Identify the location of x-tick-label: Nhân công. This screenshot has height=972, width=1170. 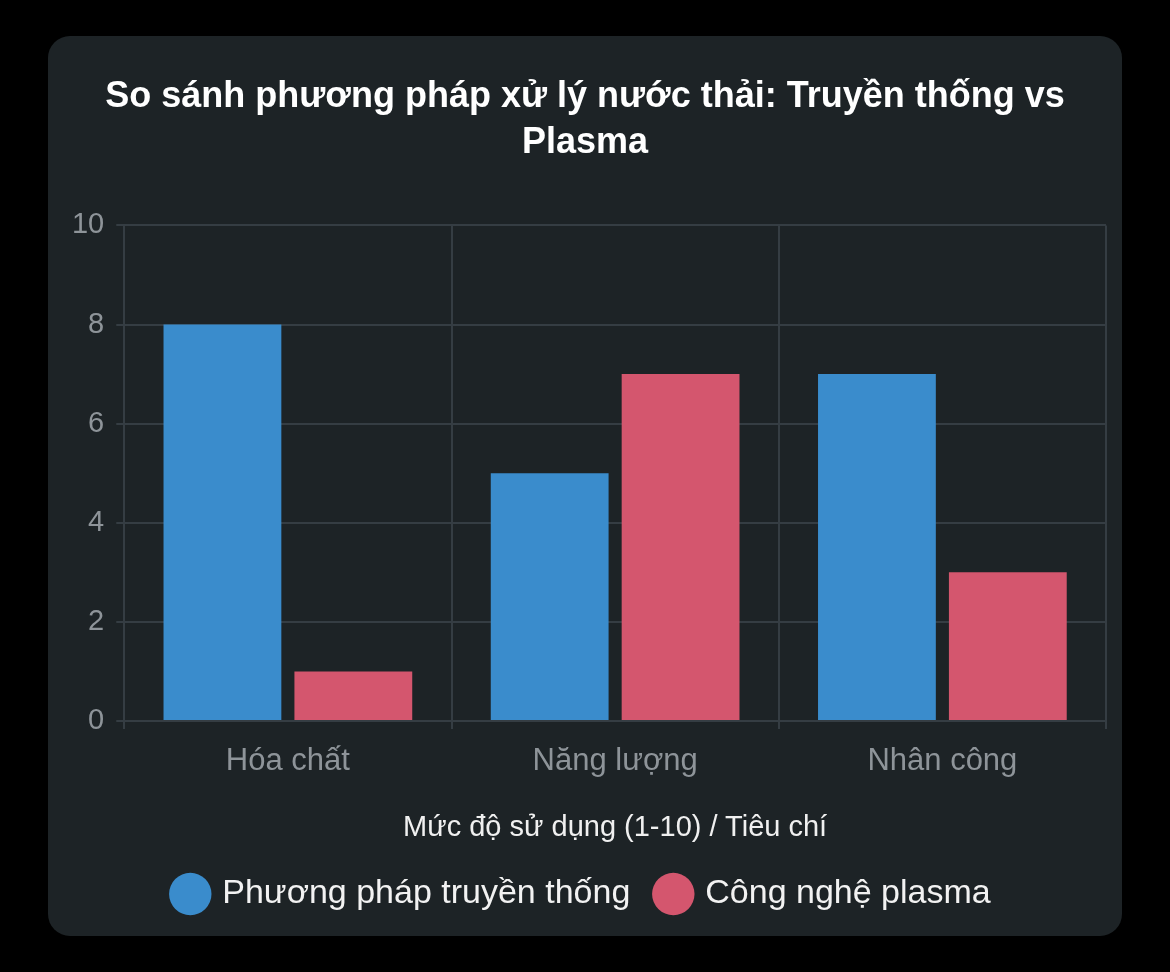
(942, 760).